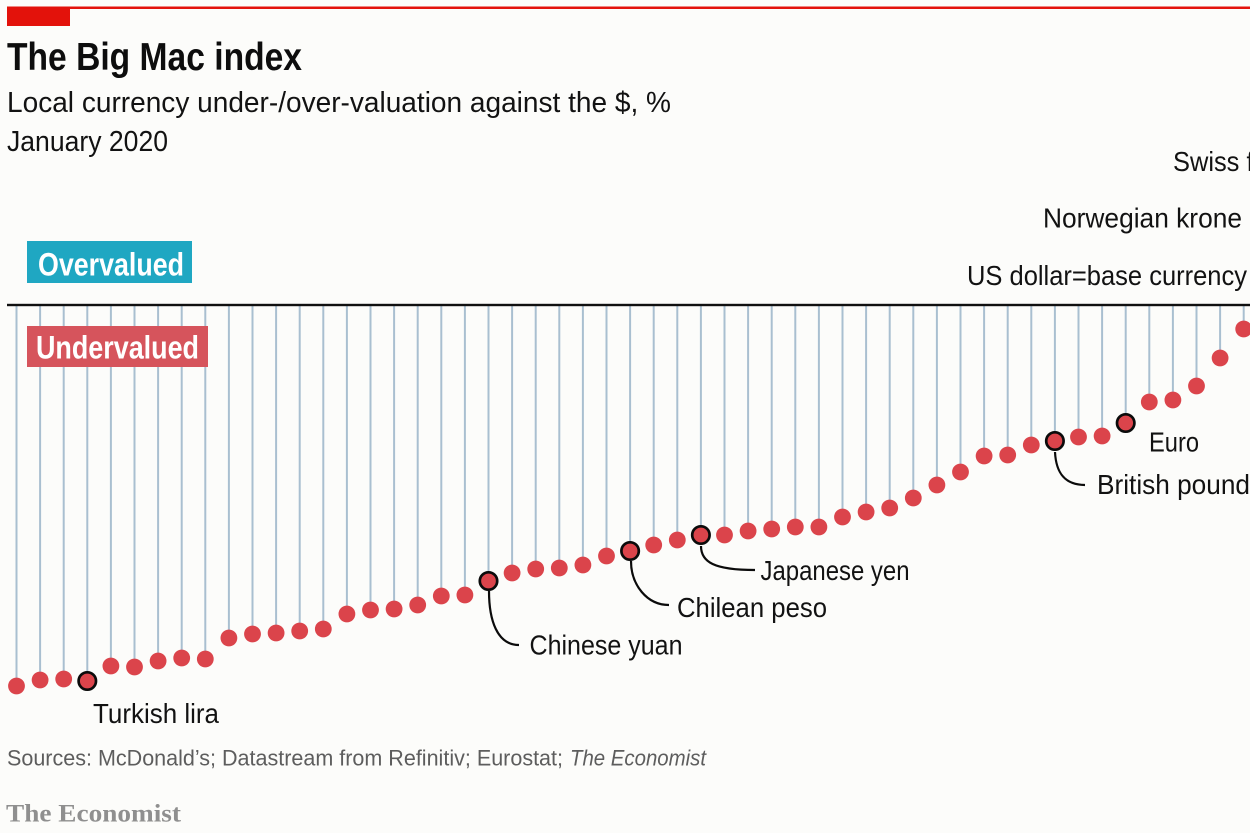 The width and height of the screenshot is (1250, 833). What do you see at coordinates (752, 607) in the screenshot?
I see `svg-text: Chilean peso` at bounding box center [752, 607].